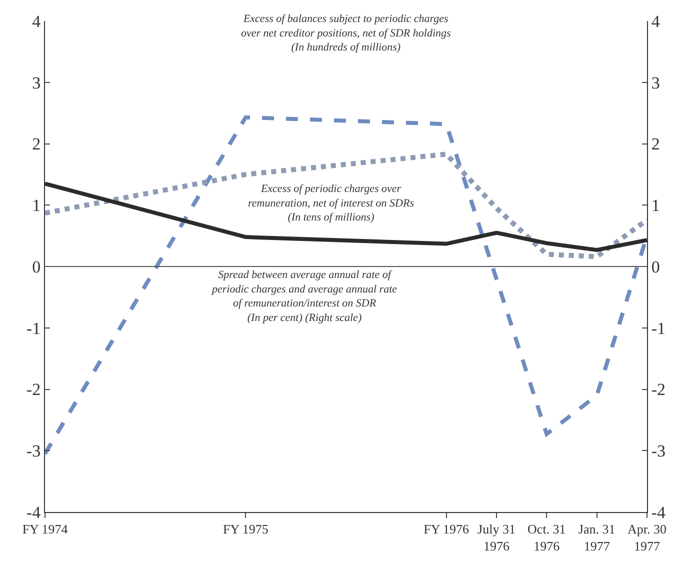  What do you see at coordinates (331, 203) in the screenshot?
I see `annotation: Excess of periodic charges over remuneration, net of interest on SDRs (In tens of millions)` at bounding box center [331, 203].